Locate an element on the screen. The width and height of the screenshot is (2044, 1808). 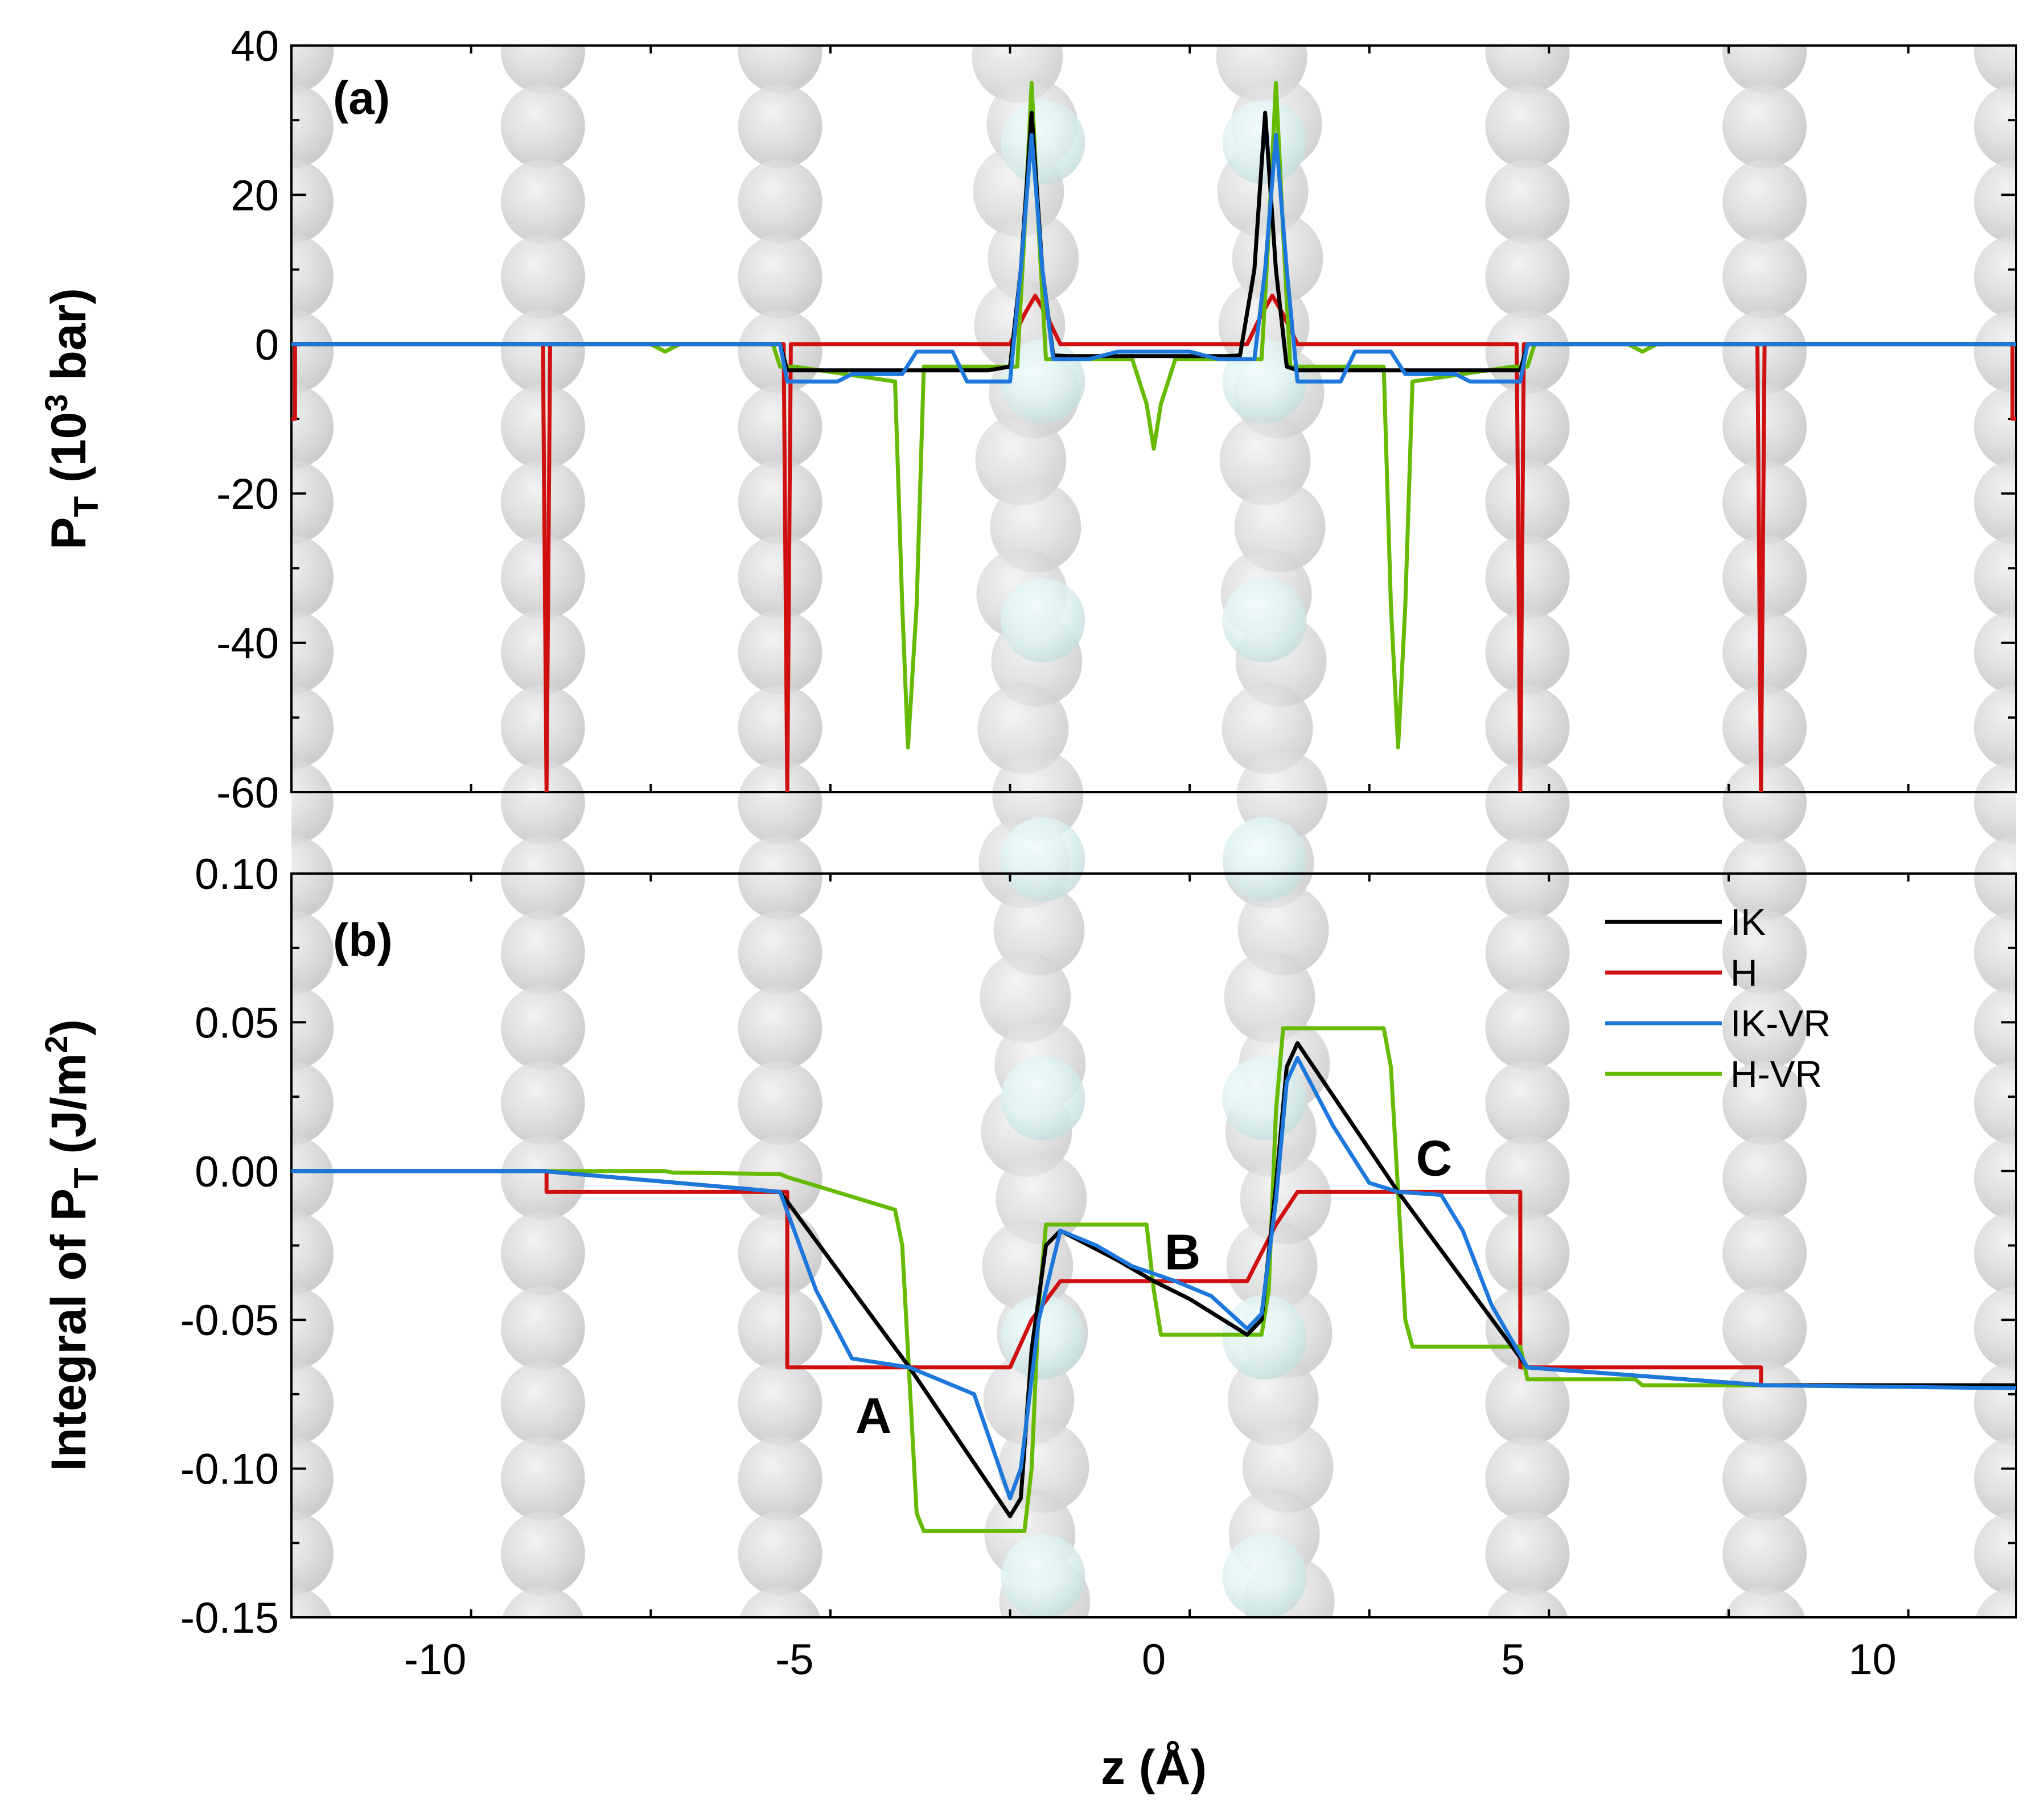
y-axis-title-a: PT (103 bar) is located at coordinates (71, 419).